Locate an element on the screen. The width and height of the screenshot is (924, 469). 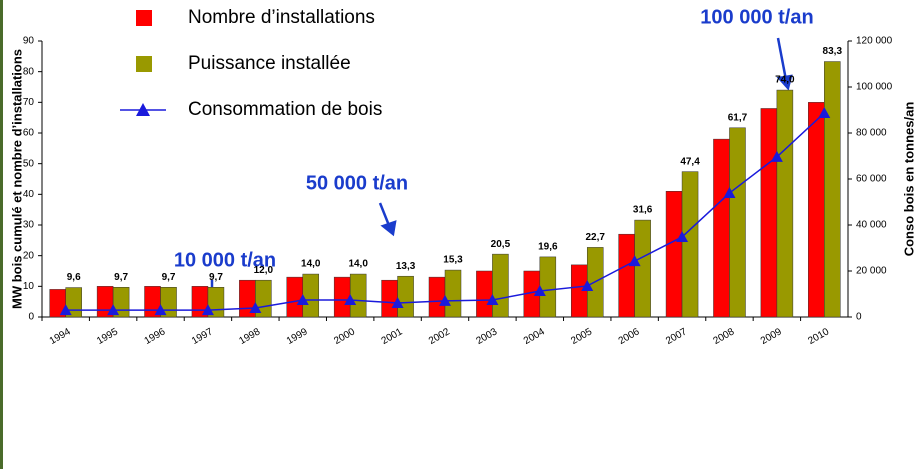
y-tick-label: 20 is located at coordinates (29, 255).